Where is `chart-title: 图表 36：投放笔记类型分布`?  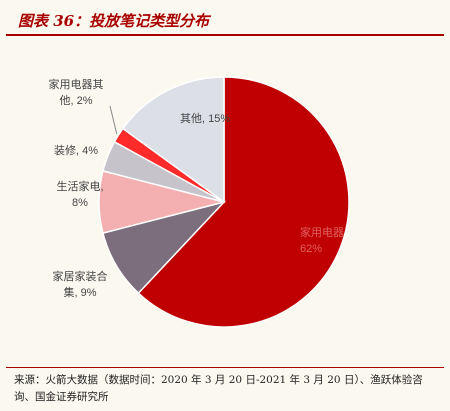 chart-title: 图表 36：投放笔记类型分布 is located at coordinates (114, 21).